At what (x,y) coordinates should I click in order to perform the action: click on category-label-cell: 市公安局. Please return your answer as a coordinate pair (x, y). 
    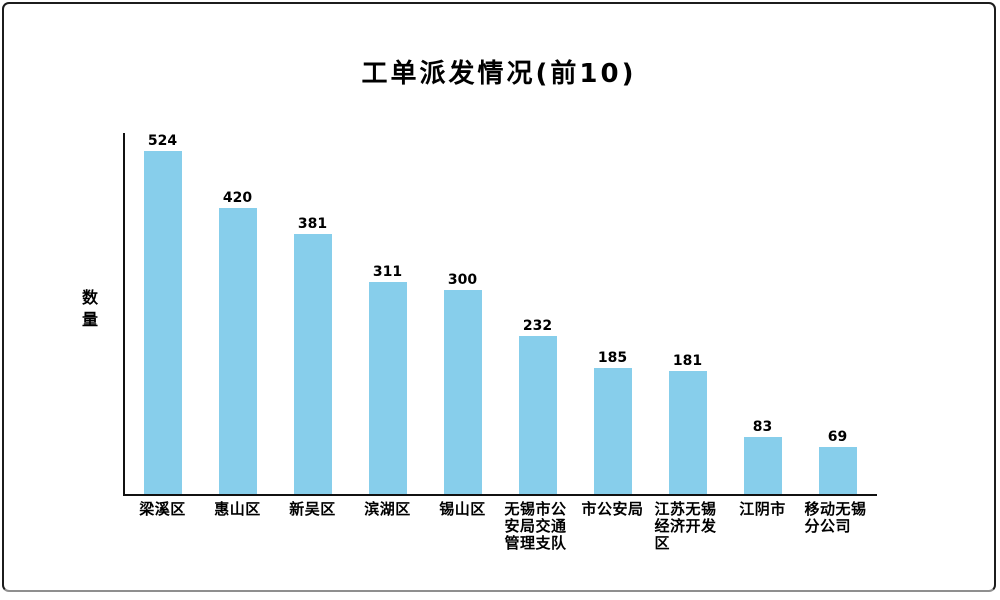
    Looking at the image, I should click on (612, 509).